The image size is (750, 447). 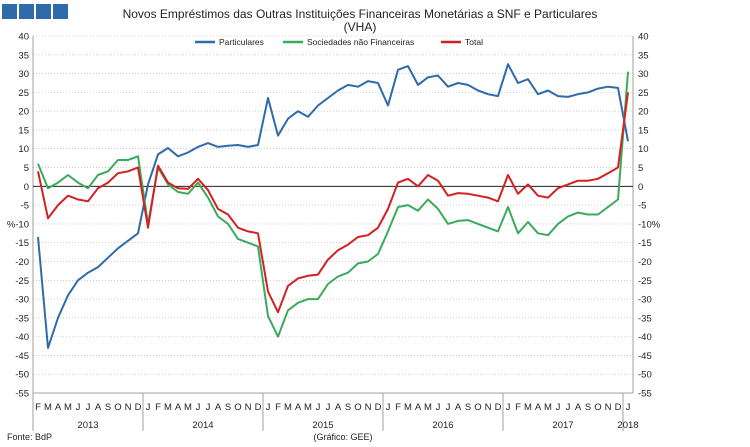 What do you see at coordinates (18, 224) in the screenshot?
I see `y-tick-label: %-10` at bounding box center [18, 224].